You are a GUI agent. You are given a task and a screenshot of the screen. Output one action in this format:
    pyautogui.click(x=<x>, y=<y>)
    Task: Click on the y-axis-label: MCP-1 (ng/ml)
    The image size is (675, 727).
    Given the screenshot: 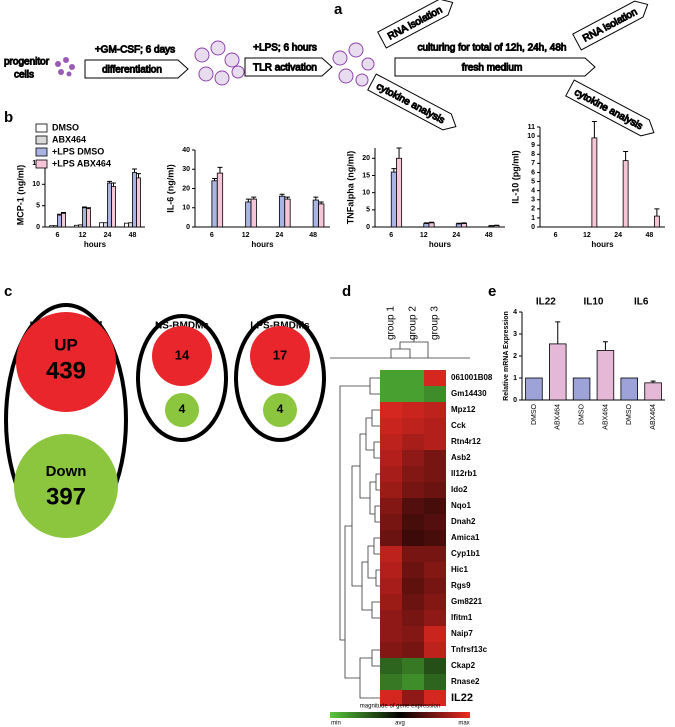 What is the action you would take?
    pyautogui.click(x=20, y=195)
    